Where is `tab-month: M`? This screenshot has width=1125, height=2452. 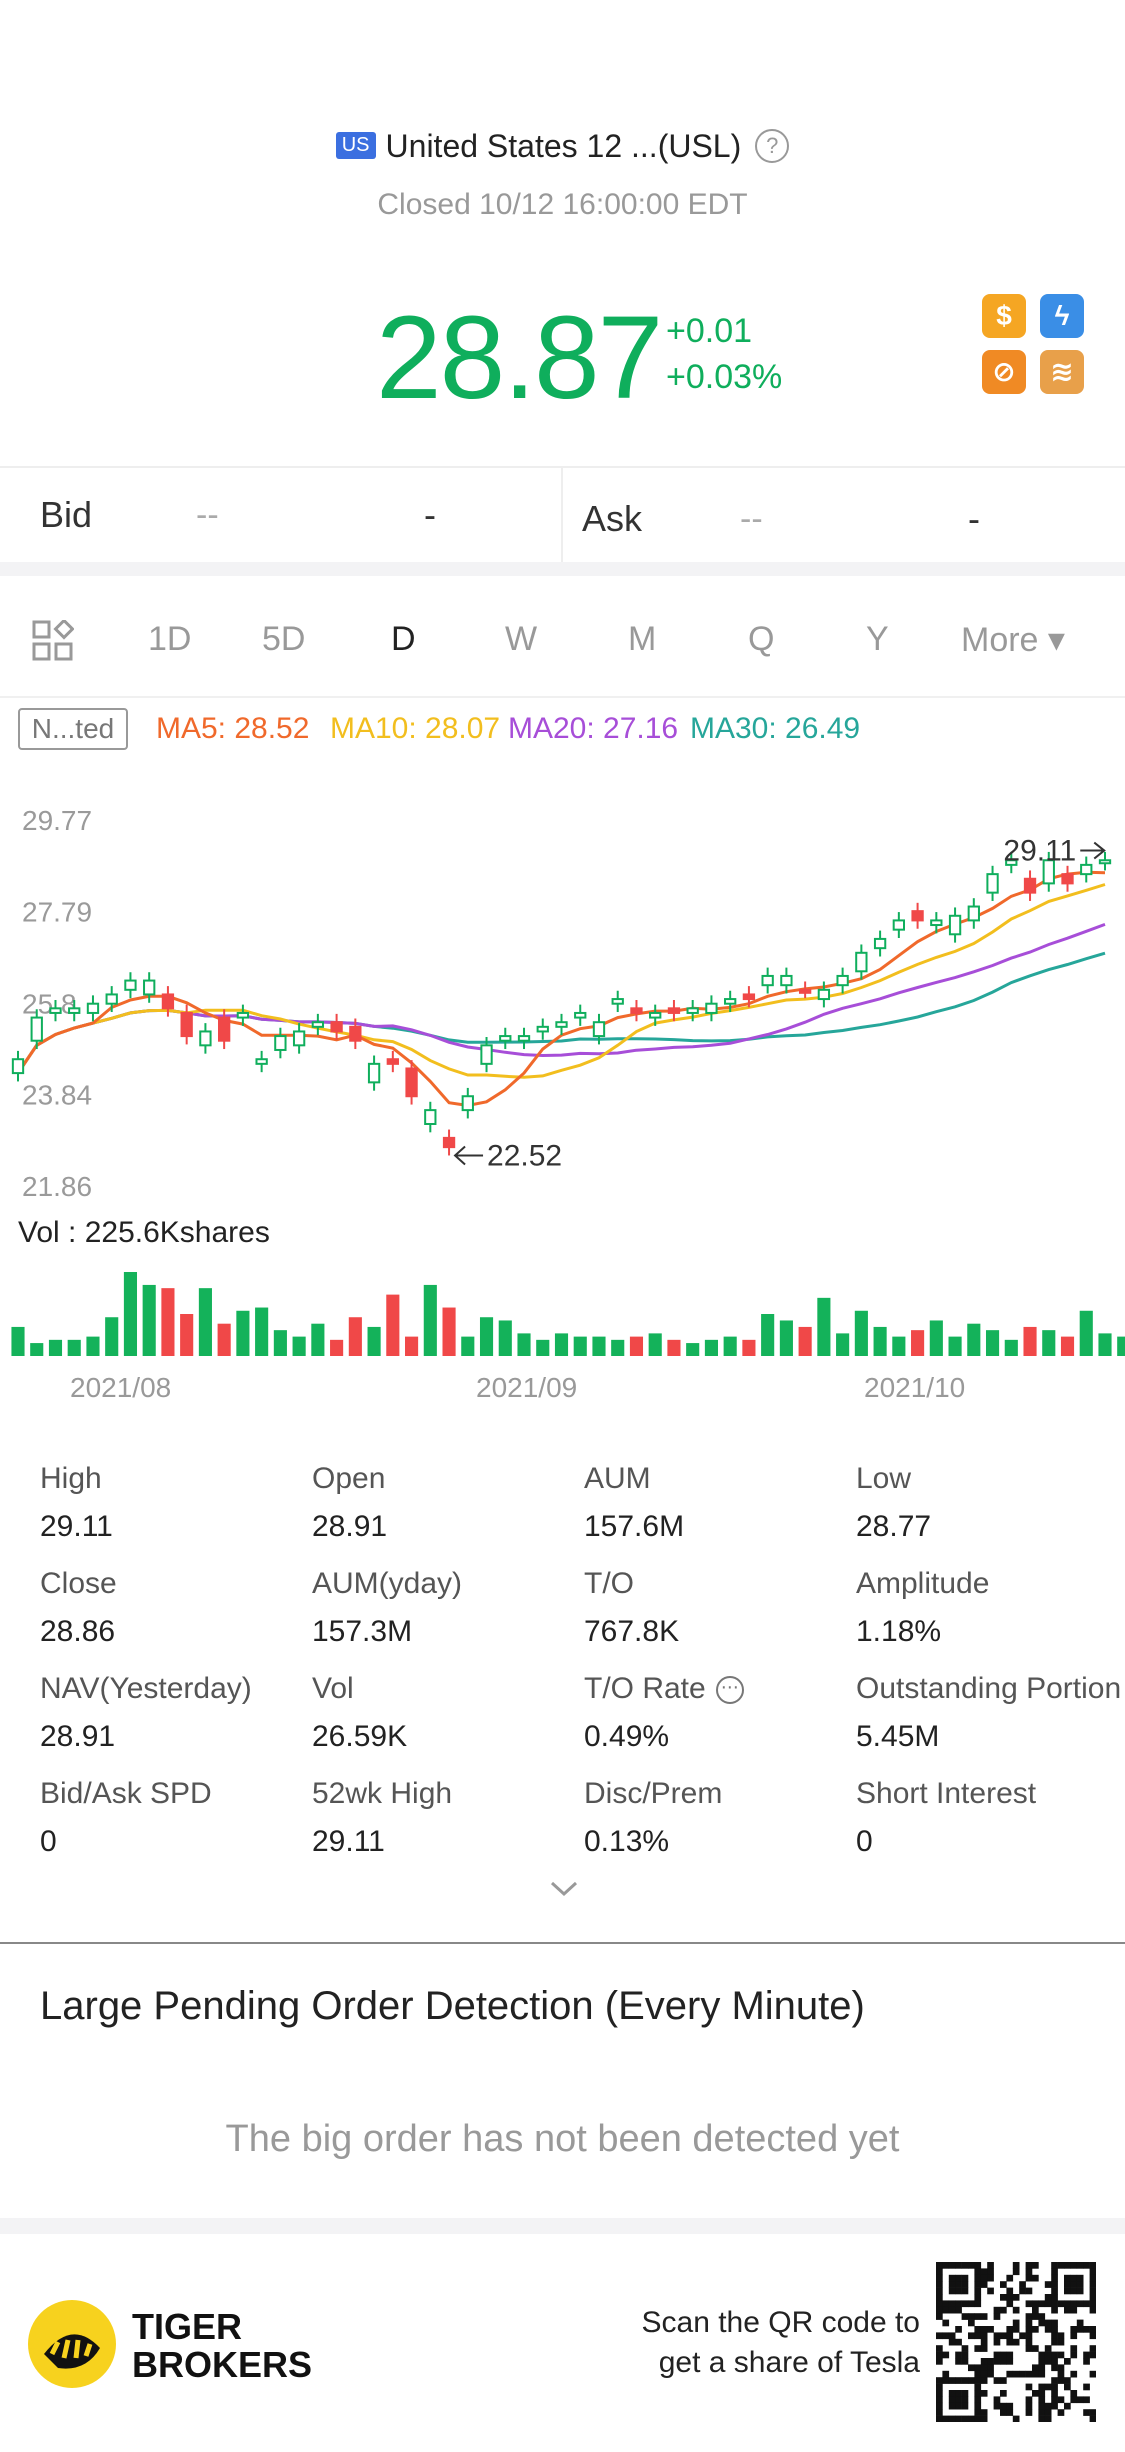 tab-month: M is located at coordinates (642, 639).